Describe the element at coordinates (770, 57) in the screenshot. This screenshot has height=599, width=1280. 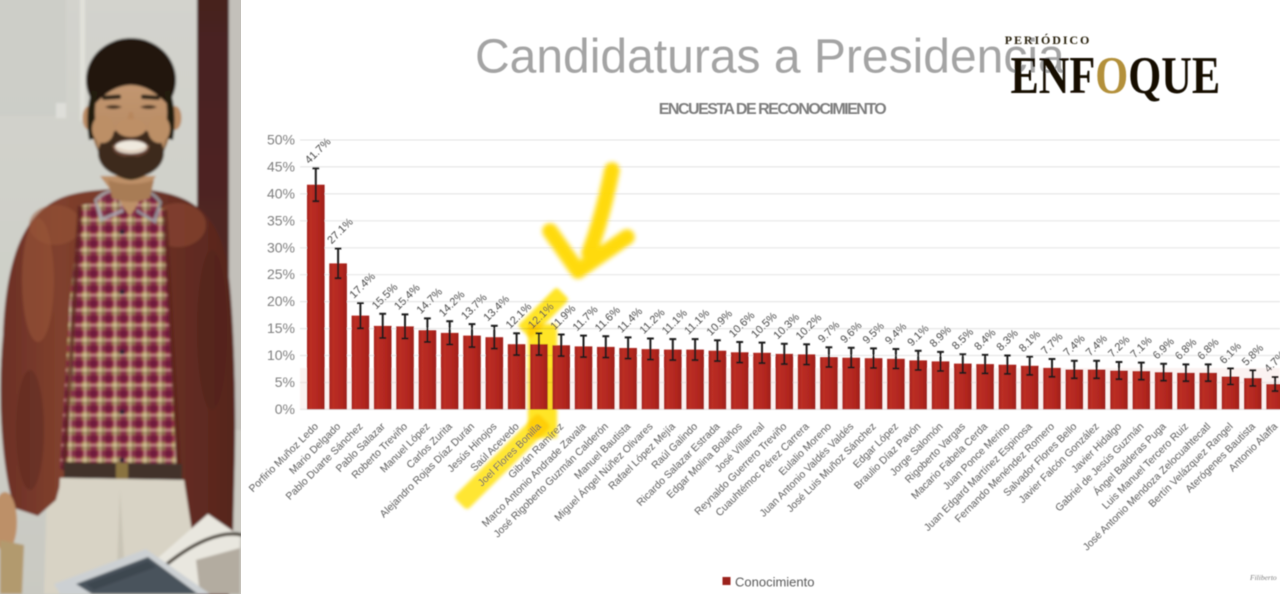
I see `svg-text: Candidaturas a Presidencia` at that location.